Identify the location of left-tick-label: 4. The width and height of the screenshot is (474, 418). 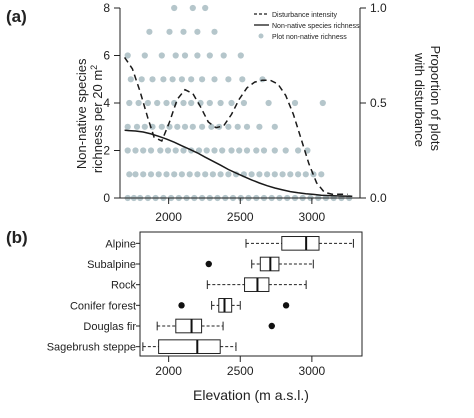
(106, 103).